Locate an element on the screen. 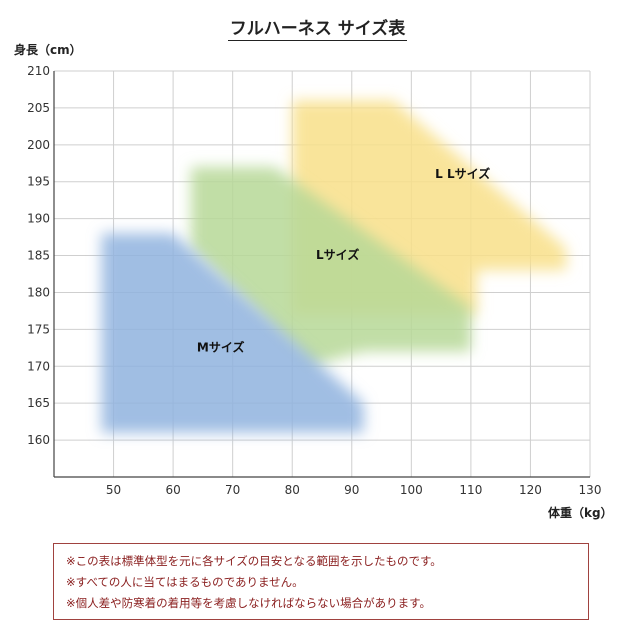  region-label-ll: L Lサイズ is located at coordinates (462, 173).